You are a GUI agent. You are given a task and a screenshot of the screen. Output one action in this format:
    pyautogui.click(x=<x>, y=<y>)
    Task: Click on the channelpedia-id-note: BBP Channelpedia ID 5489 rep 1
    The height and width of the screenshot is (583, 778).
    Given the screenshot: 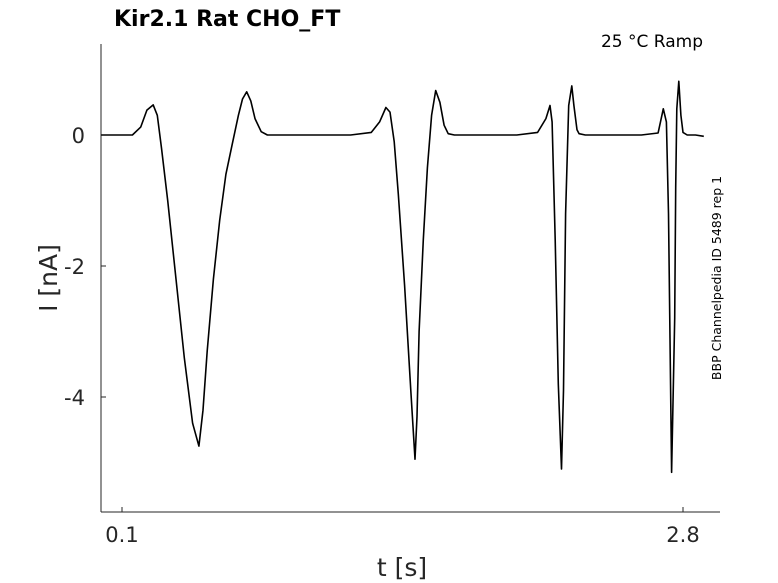 What is the action you would take?
    pyautogui.click(x=716, y=278)
    